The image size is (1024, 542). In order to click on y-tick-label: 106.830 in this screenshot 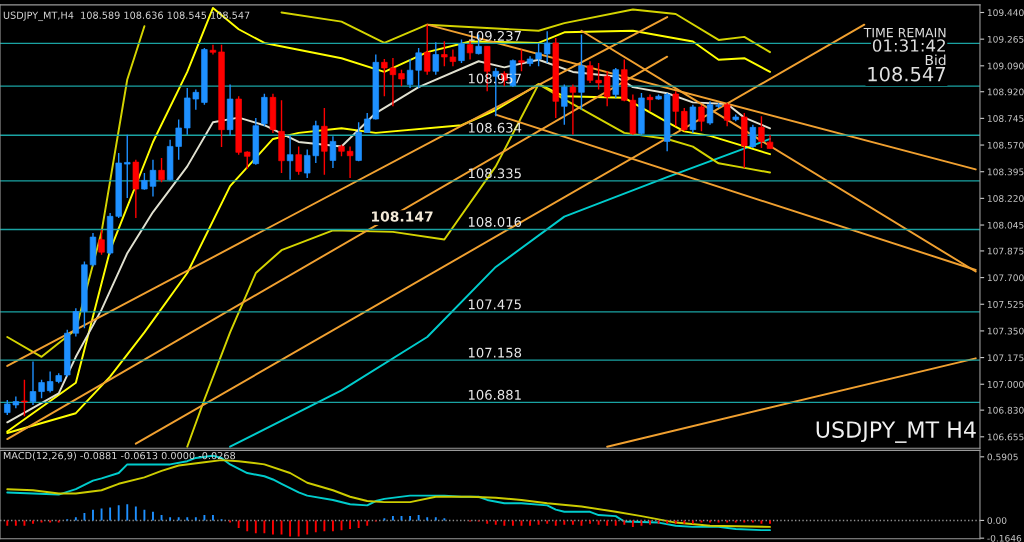, I will do `click(1005, 410)`.